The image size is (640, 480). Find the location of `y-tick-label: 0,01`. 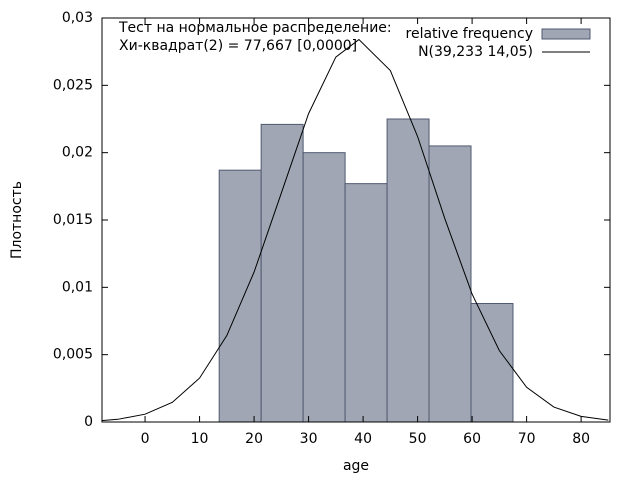

y-tick-label: 0,01 is located at coordinates (77, 287).